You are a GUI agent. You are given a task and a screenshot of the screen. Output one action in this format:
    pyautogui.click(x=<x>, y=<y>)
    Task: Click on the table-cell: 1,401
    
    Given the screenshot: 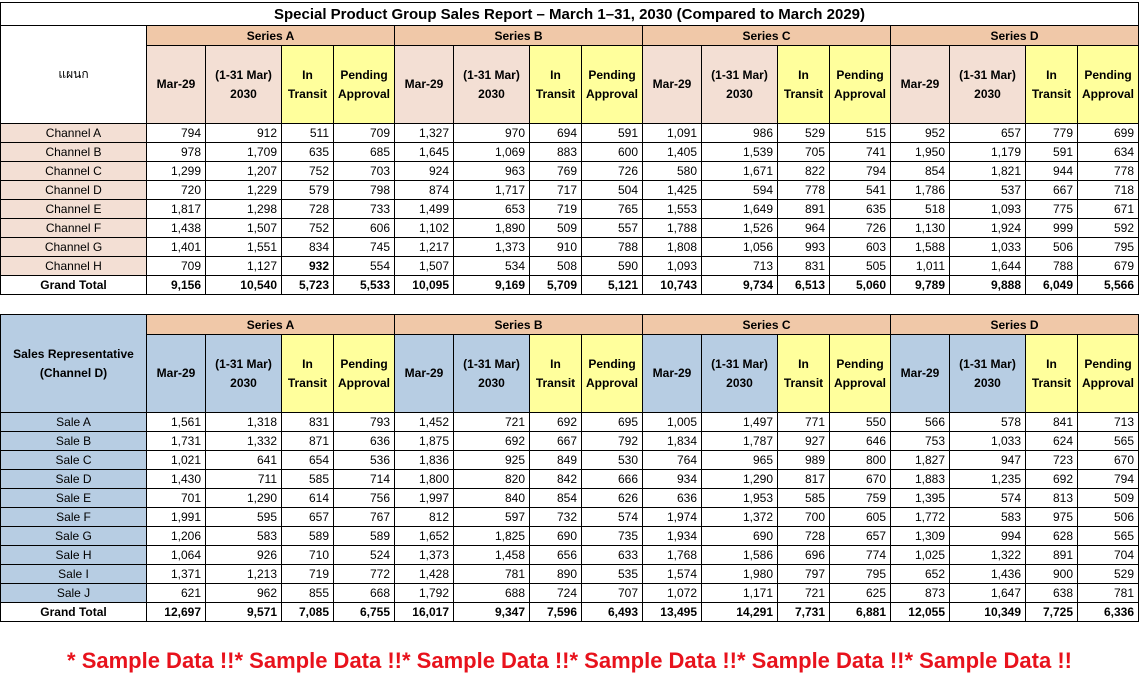 What is the action you would take?
    pyautogui.click(x=176, y=247)
    